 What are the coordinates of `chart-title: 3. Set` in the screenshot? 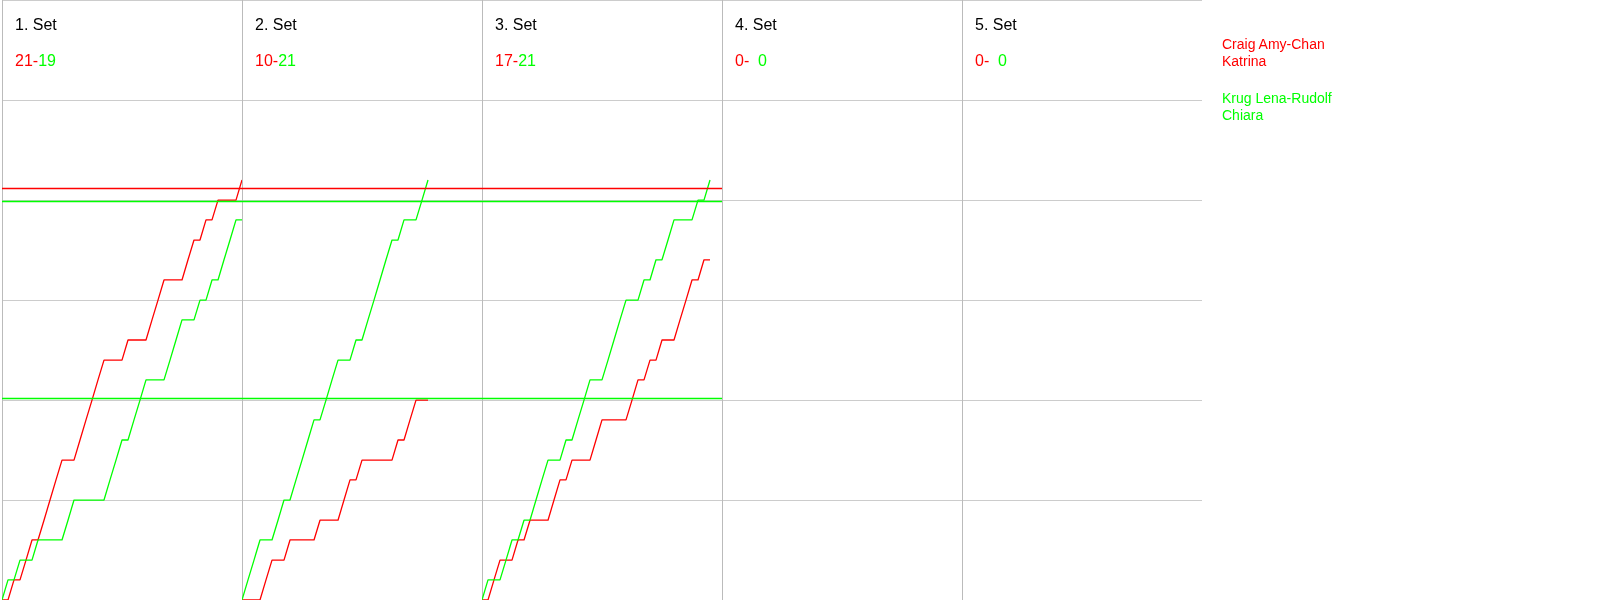 It's located at (516, 24).